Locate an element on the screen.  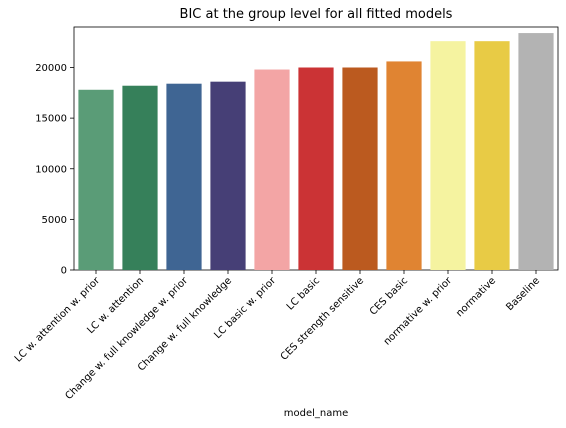
y-tick-label: 10000 is located at coordinates (51, 169).